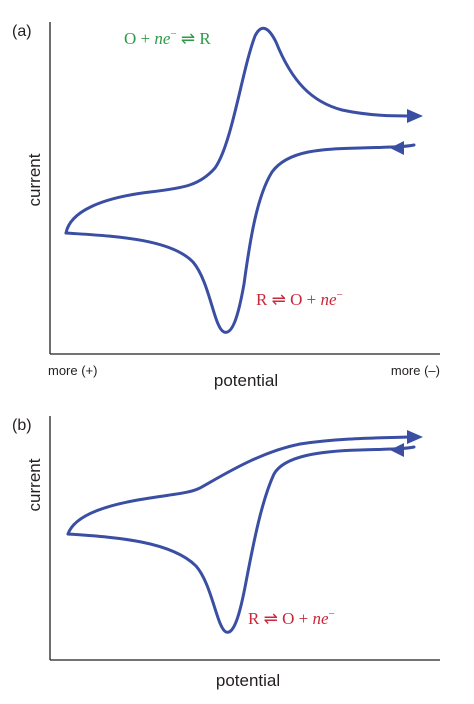 The height and width of the screenshot is (704, 474). Describe the element at coordinates (248, 680) in the screenshot. I see `panel-b-x-label: potential` at that location.